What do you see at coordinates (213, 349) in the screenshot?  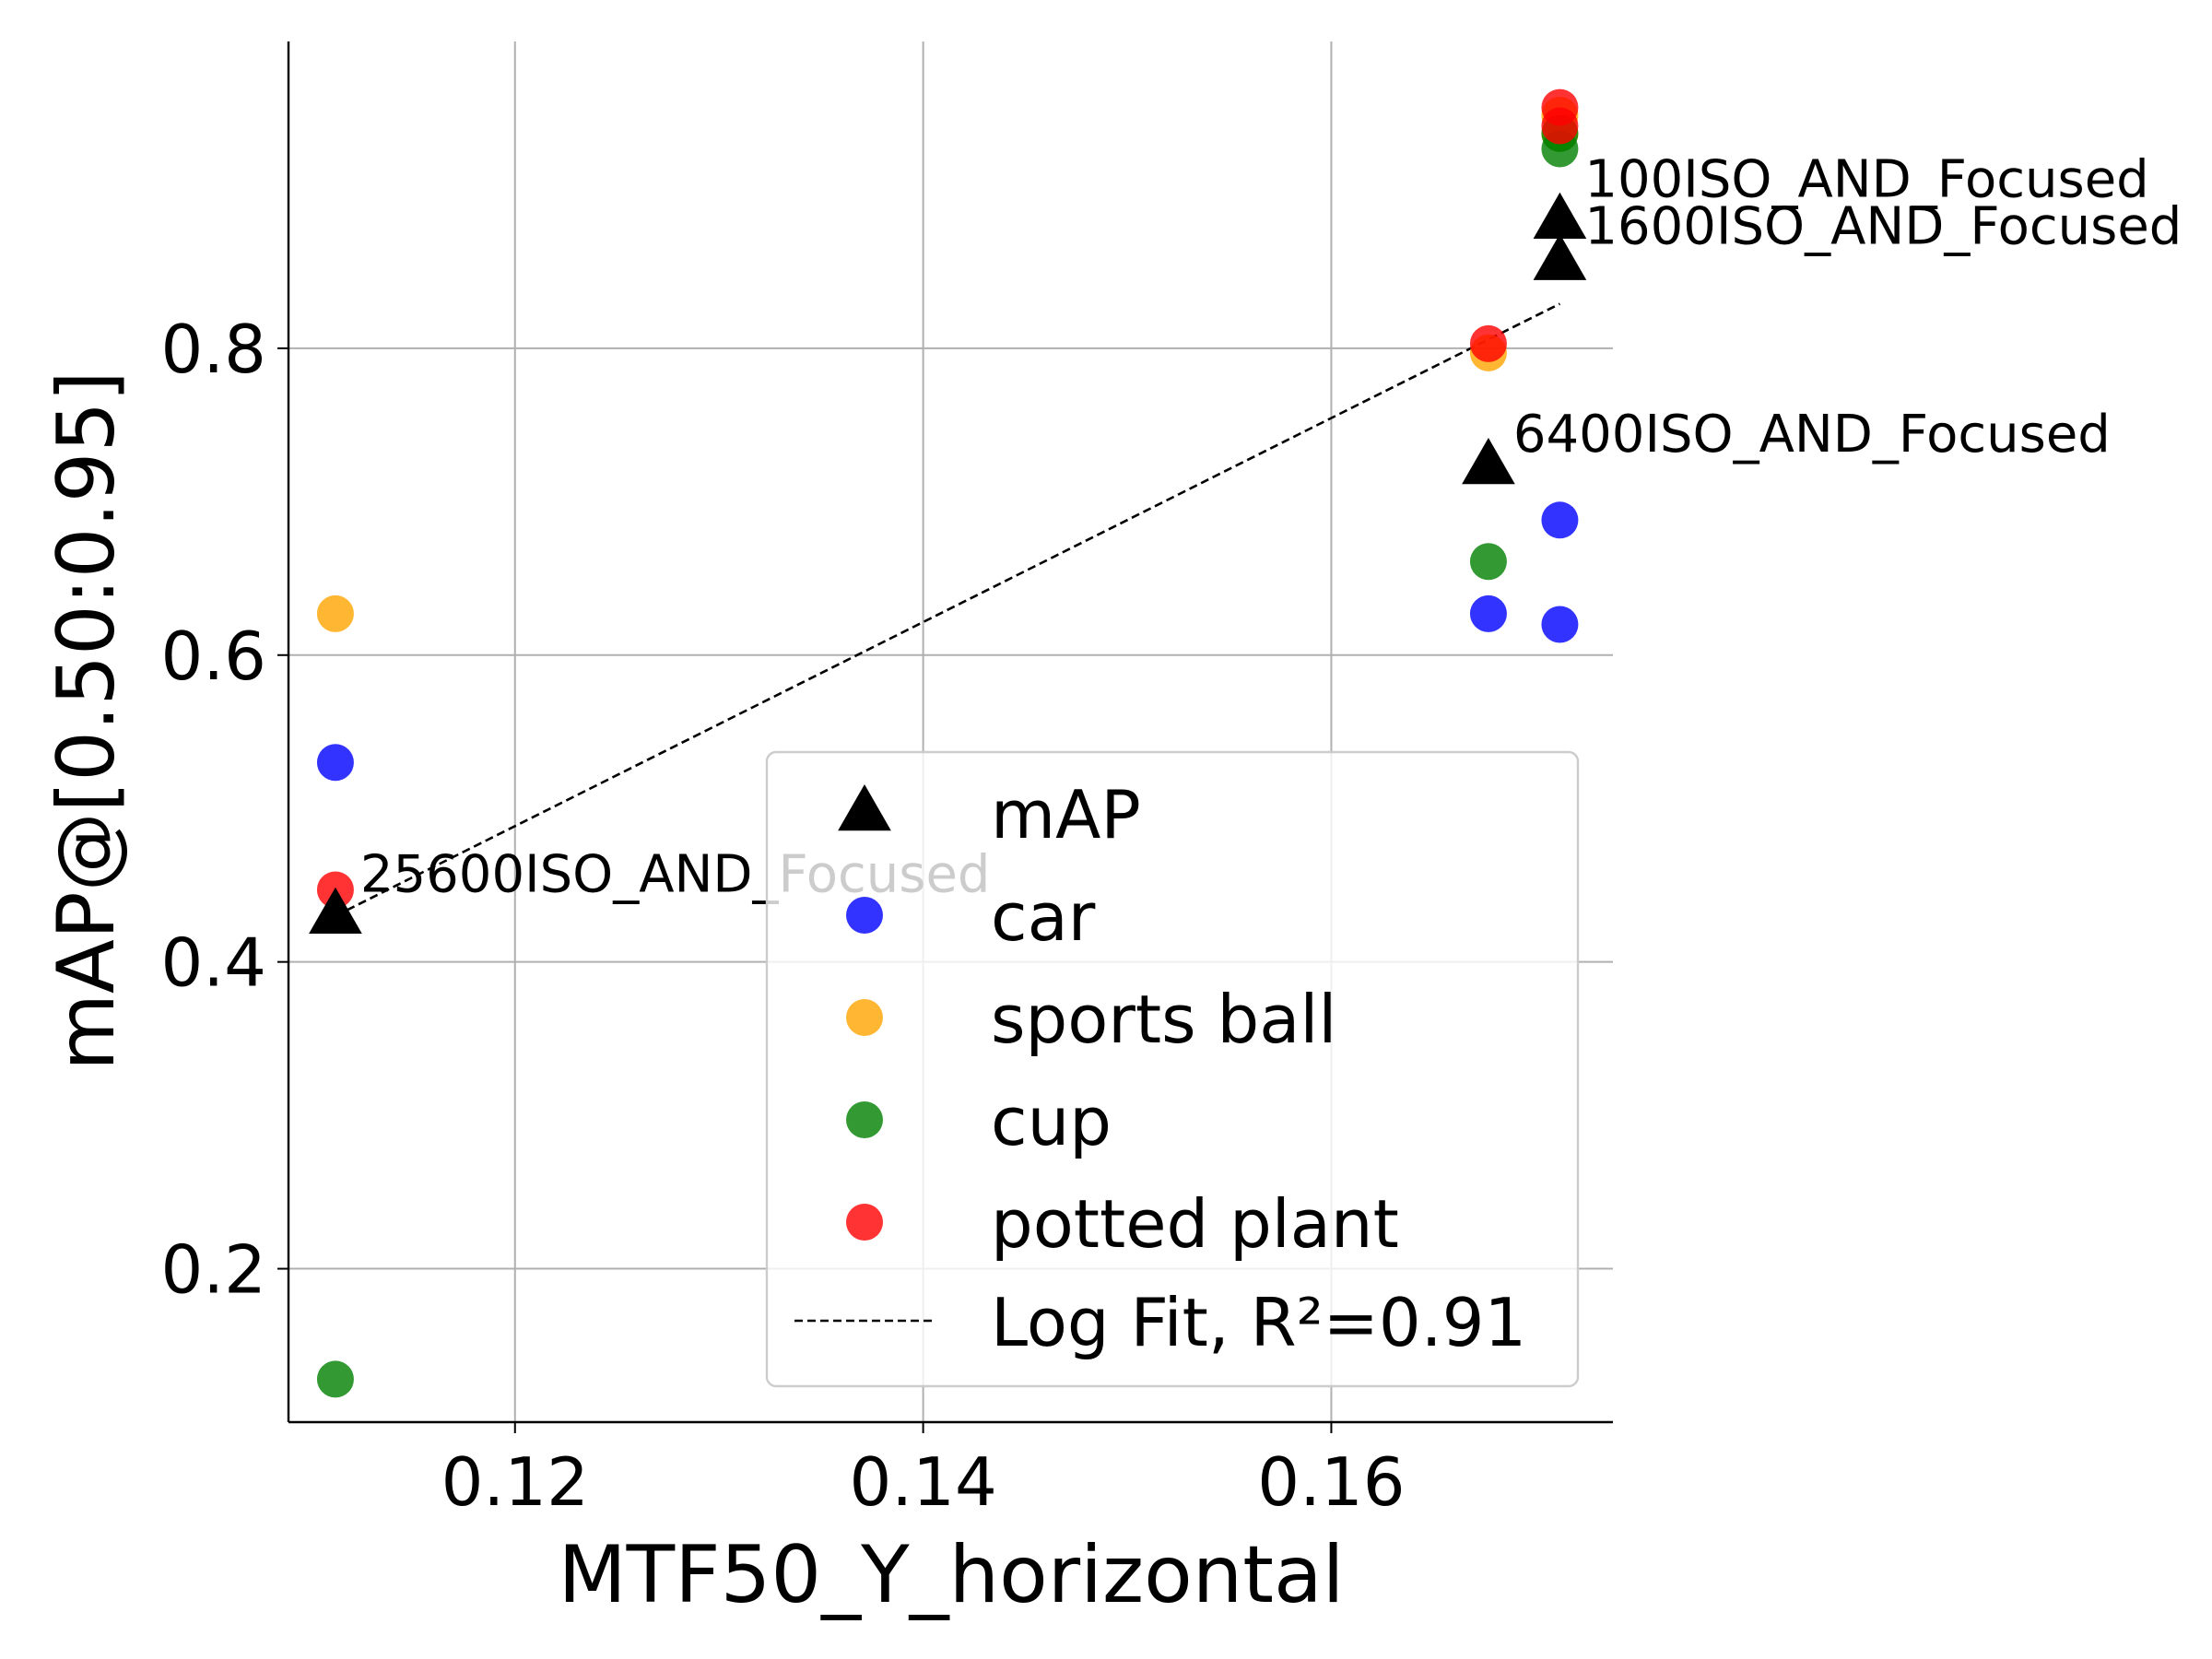 I see `y-tick-label: 0.8` at bounding box center [213, 349].